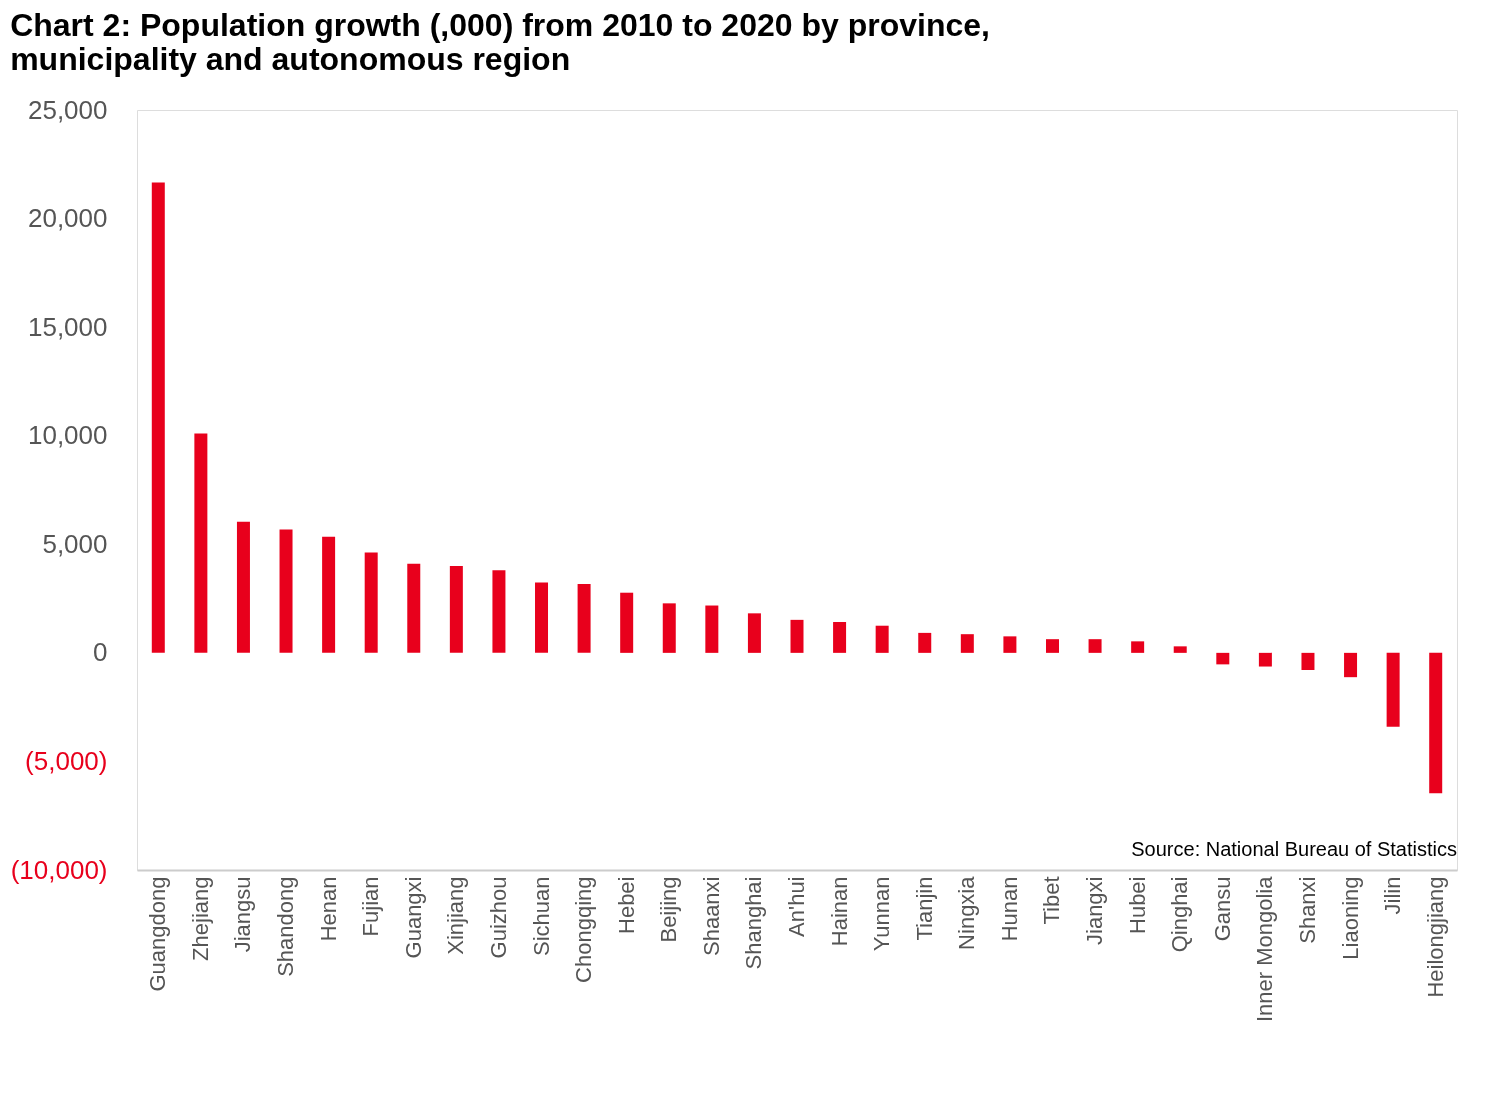 The image size is (1493, 1102). Describe the element at coordinates (584, 929) in the screenshot. I see `x-tick-label: Chongqing` at that location.